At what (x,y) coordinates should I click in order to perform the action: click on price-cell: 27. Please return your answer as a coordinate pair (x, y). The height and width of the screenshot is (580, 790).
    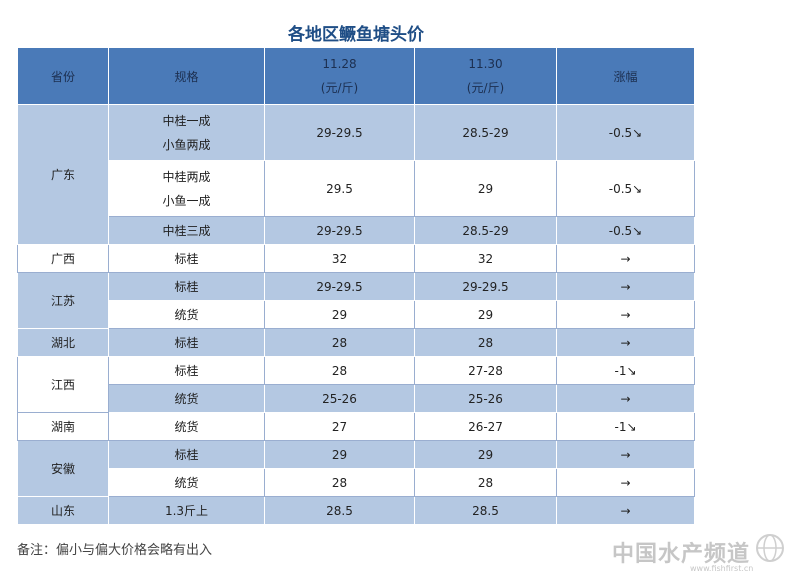
    Looking at the image, I should click on (339, 426).